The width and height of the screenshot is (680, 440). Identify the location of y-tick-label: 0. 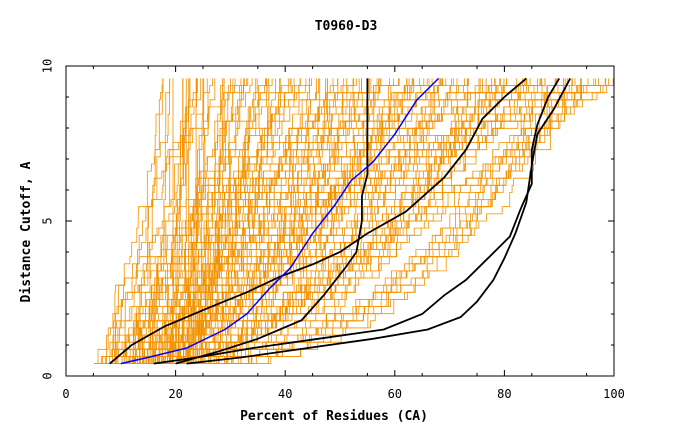
(48, 375).